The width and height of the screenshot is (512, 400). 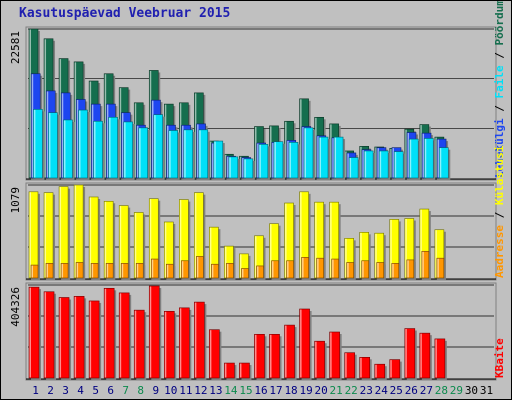 I want to click on bar-pages-28-highlight, so click(x=439, y=159).